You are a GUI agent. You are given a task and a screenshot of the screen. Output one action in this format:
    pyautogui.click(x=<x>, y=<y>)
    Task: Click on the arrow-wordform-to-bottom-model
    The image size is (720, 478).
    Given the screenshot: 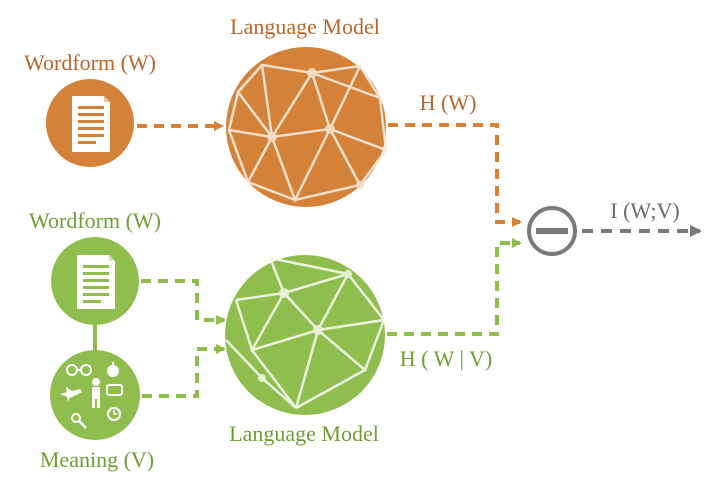 What is the action you would take?
    pyautogui.click(x=183, y=302)
    